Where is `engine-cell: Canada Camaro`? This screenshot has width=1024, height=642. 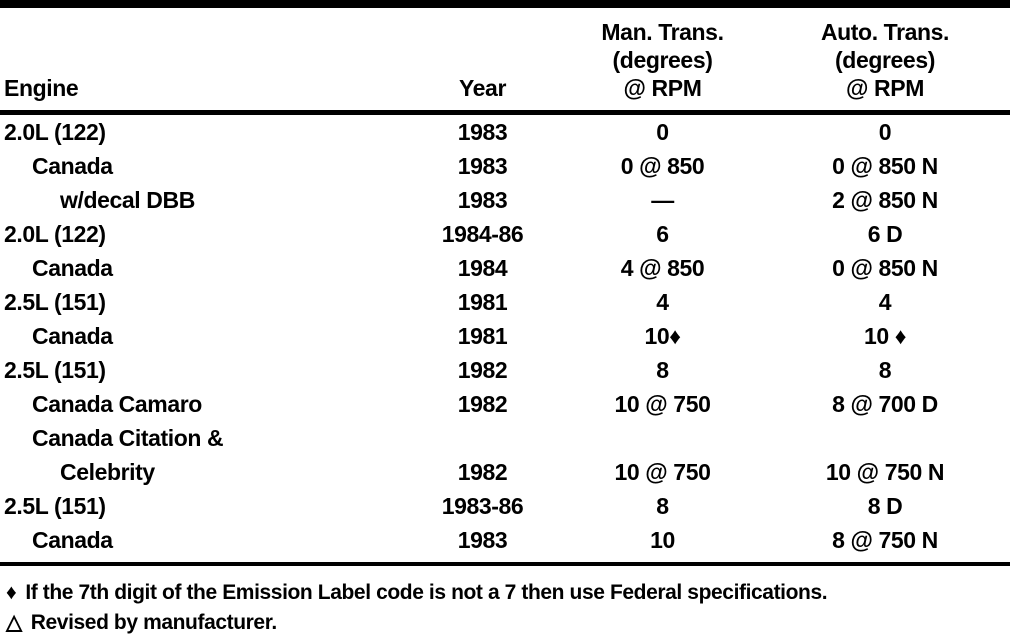
engine-cell: Canada Camaro is located at coordinates (117, 404).